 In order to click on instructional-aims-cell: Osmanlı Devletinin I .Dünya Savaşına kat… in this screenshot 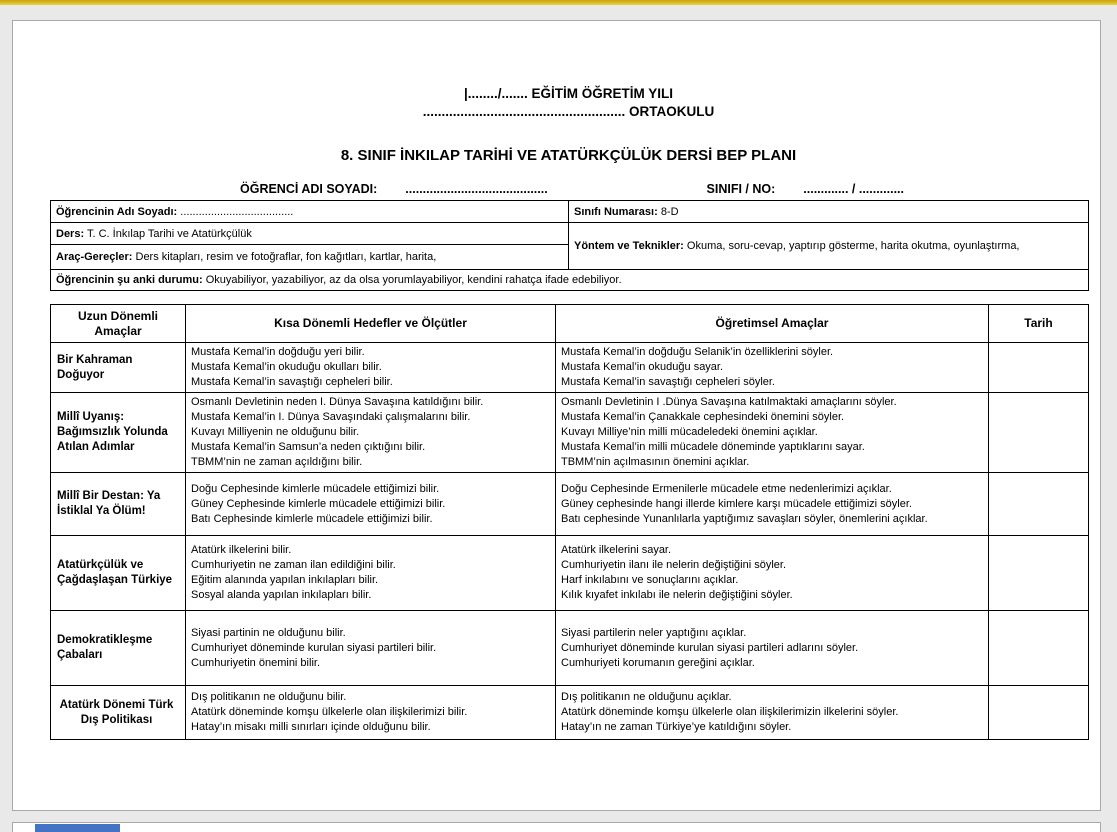, I will do `click(772, 432)`.